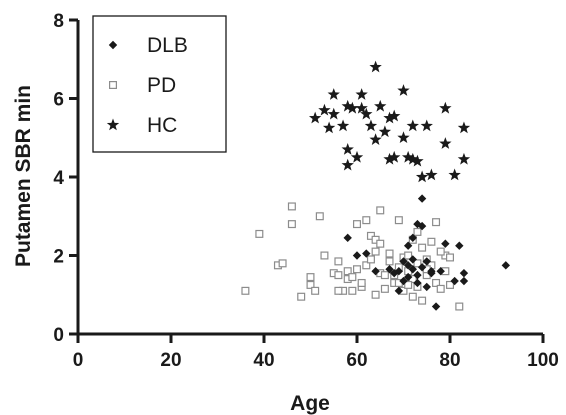 The height and width of the screenshot is (415, 566). Describe the element at coordinates (162, 125) in the screenshot. I see `legend-label-hc: HC` at that location.